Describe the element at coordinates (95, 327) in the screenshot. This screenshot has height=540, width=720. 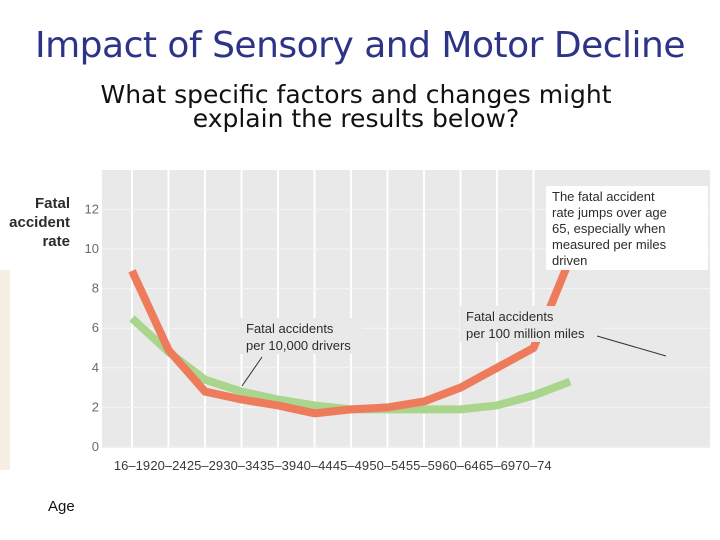
I see `y-tick-label: 6` at that location.